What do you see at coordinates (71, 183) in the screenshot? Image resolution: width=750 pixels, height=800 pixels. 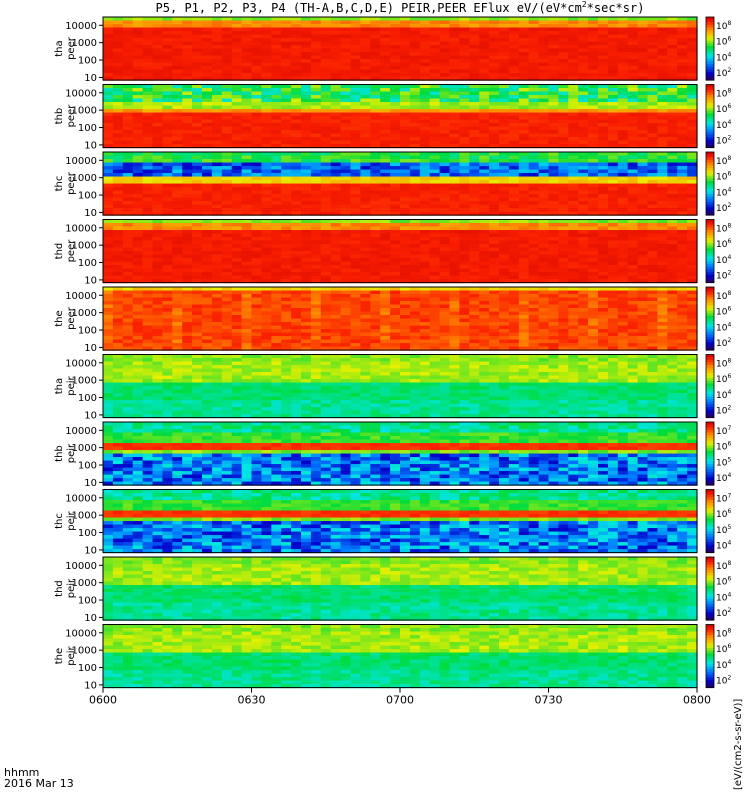 I see `panel-label-species: peer` at bounding box center [71, 183].